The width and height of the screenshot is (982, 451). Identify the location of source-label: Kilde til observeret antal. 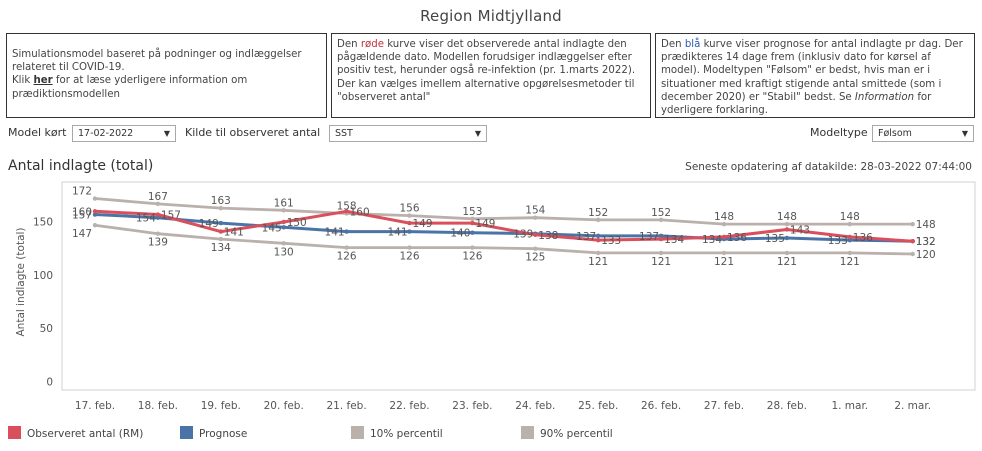
(253, 132).